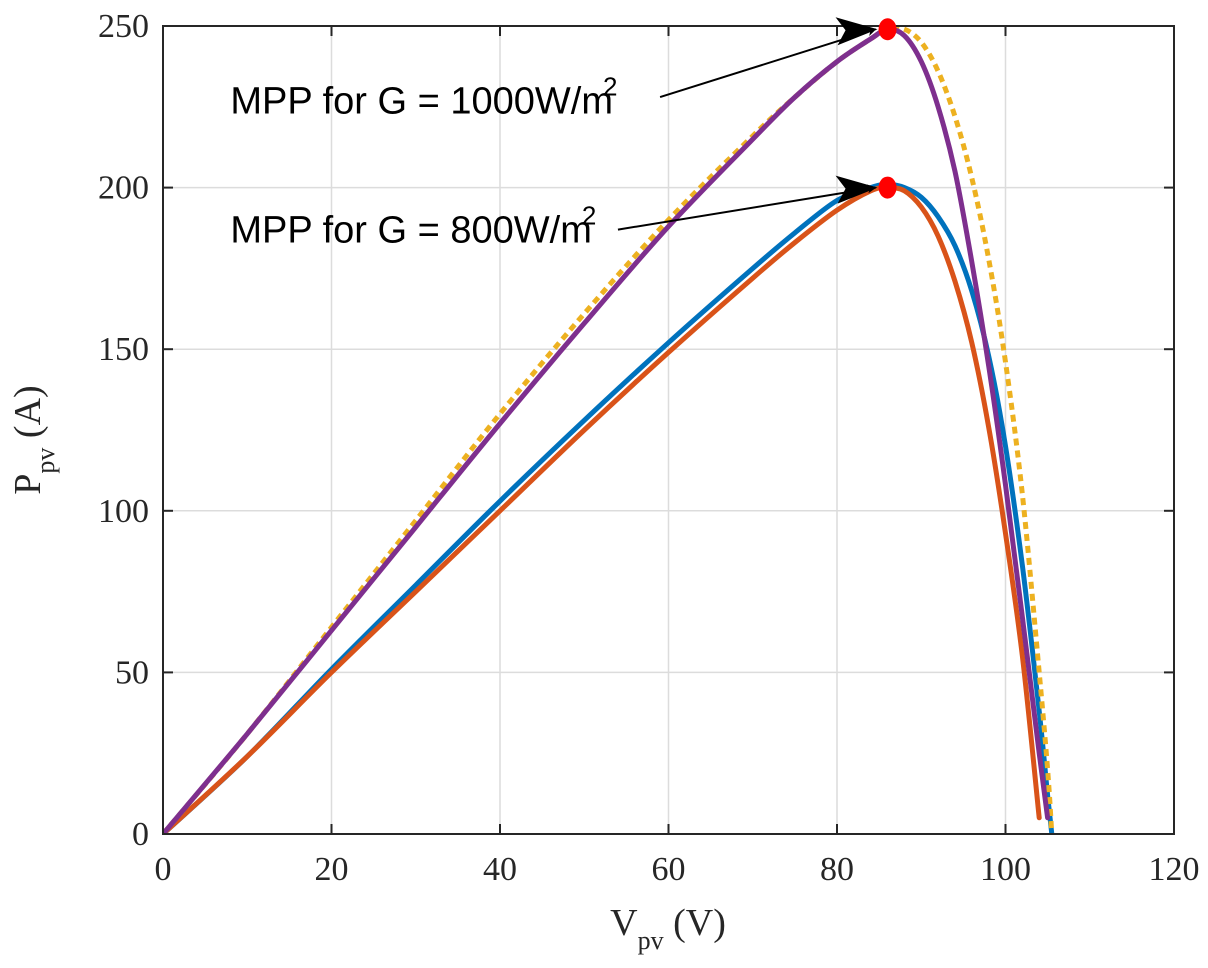 The width and height of the screenshot is (1208, 968). I want to click on mpp-annotation-2: MPP for G = 800W/m2, so click(413, 226).